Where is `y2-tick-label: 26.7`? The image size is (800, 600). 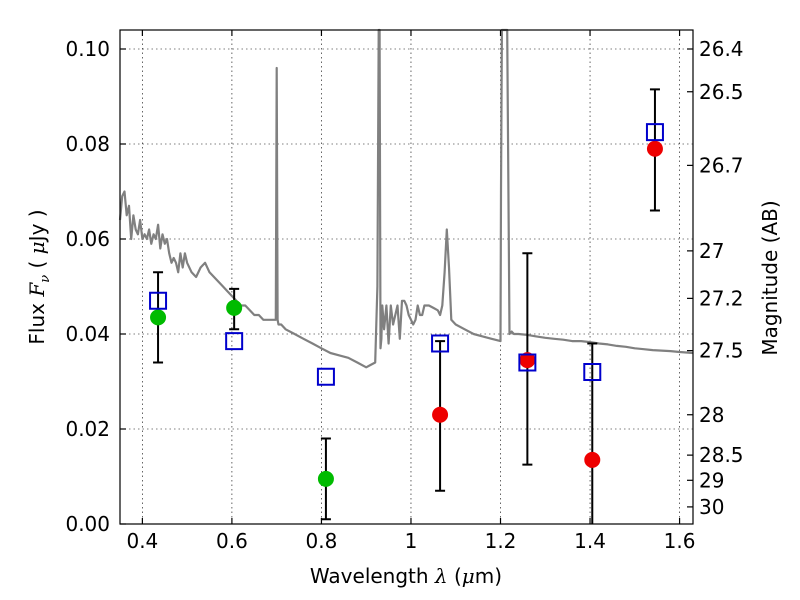 y2-tick-label: 26.7 is located at coordinates (721, 165).